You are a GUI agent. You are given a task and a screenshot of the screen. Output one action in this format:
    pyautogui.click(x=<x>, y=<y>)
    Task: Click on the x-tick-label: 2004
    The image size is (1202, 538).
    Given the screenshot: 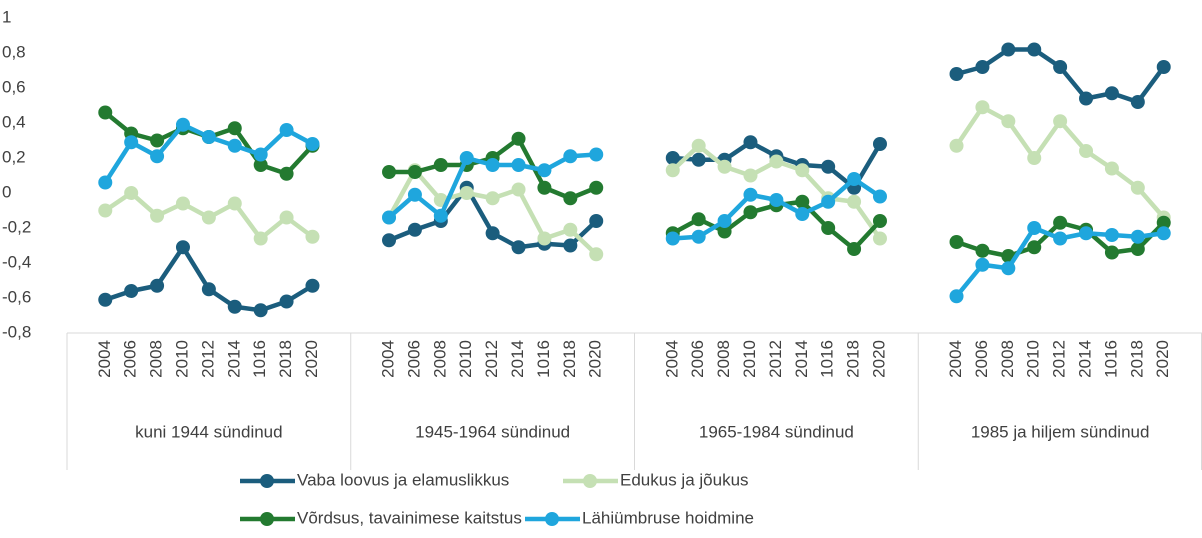 What is the action you would take?
    pyautogui.click(x=955, y=359)
    